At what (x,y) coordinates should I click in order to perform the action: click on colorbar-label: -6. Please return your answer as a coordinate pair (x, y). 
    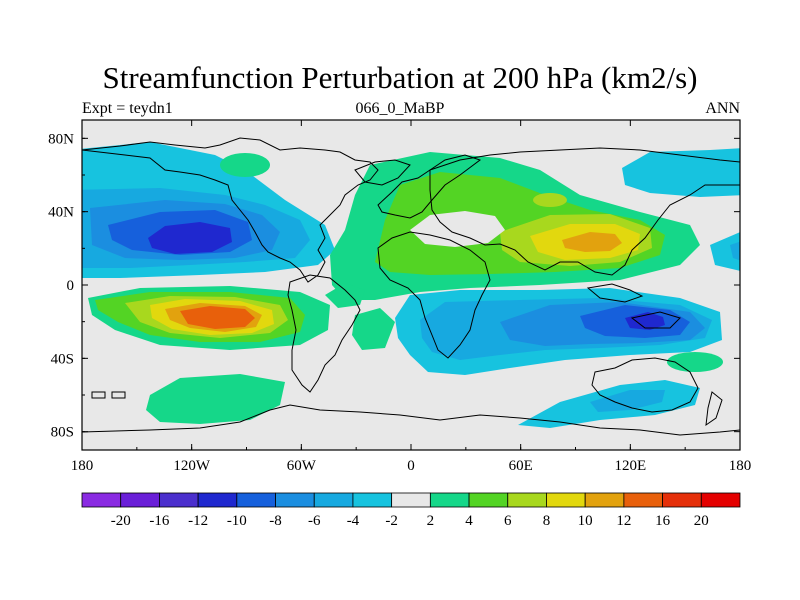
    Looking at the image, I should click on (314, 521).